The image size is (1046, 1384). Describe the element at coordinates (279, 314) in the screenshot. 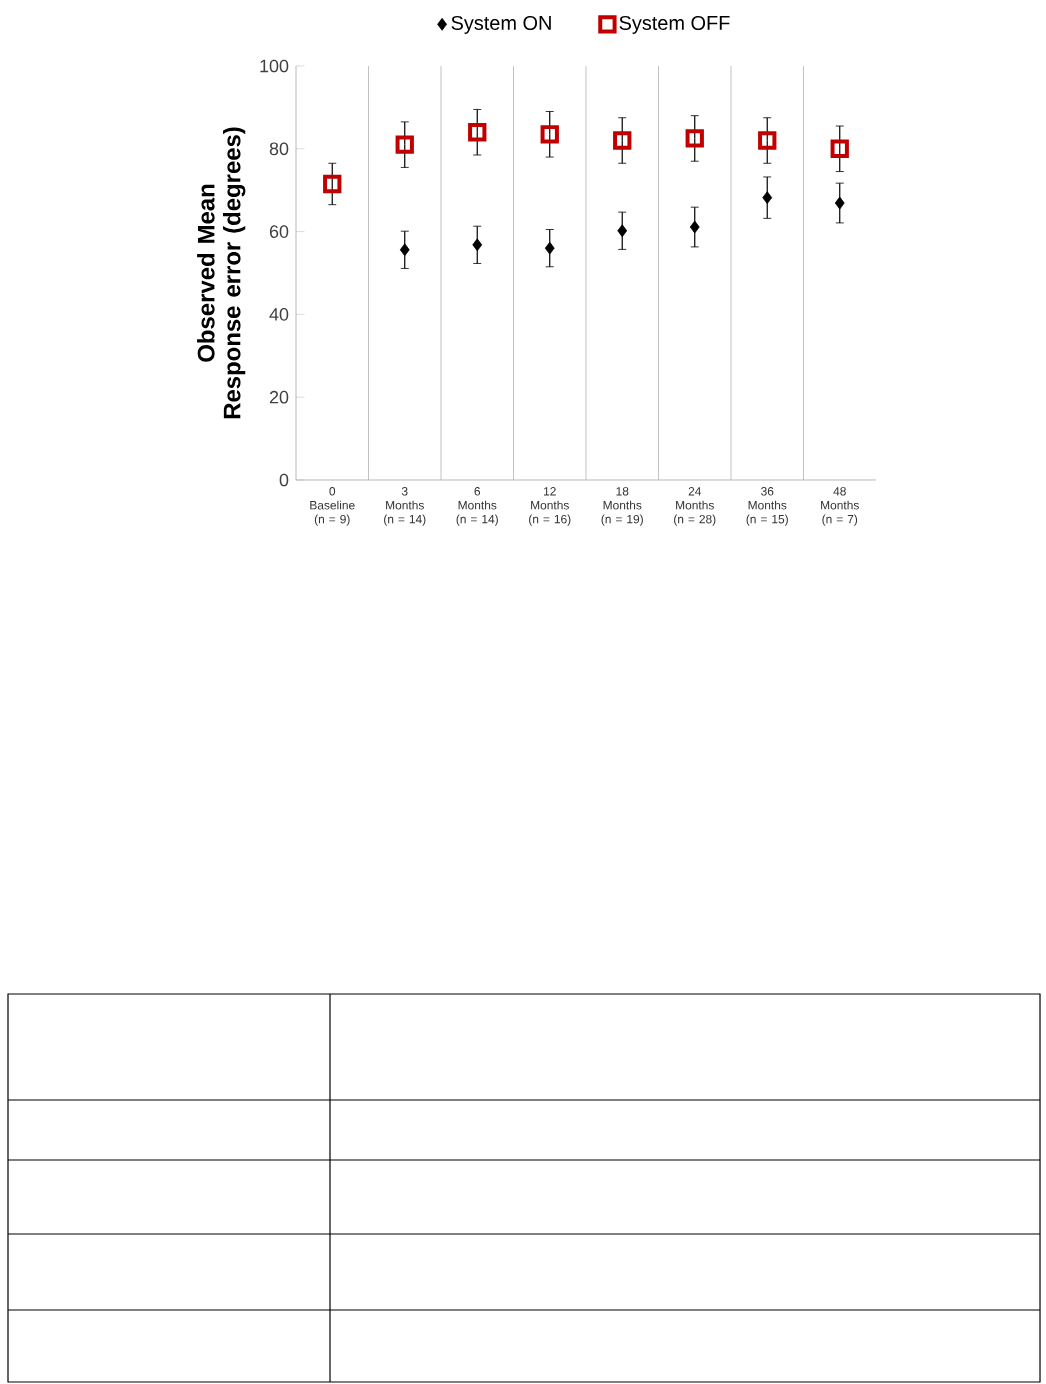

I see `y-tick-label: 40` at that location.